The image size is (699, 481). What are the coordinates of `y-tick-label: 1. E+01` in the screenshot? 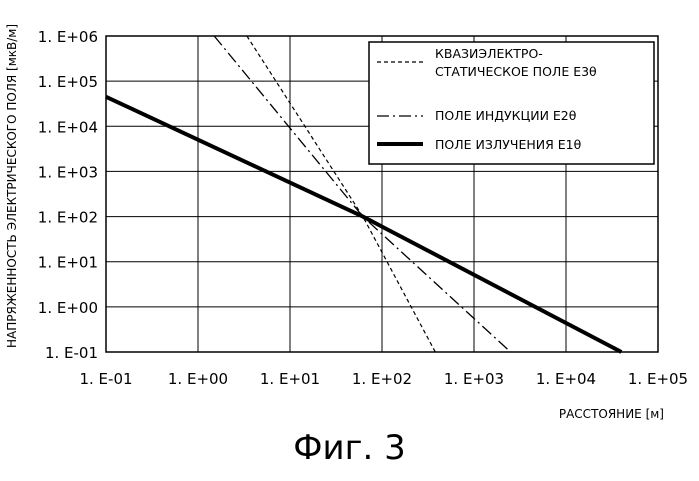 It's located at (68, 263).